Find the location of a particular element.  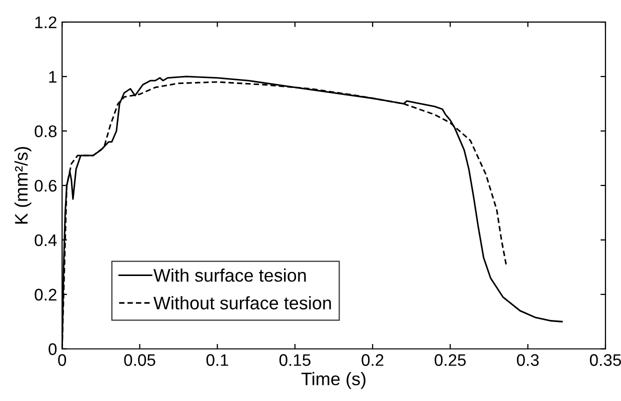

y-tick-label: 0.6 is located at coordinates (45, 186).